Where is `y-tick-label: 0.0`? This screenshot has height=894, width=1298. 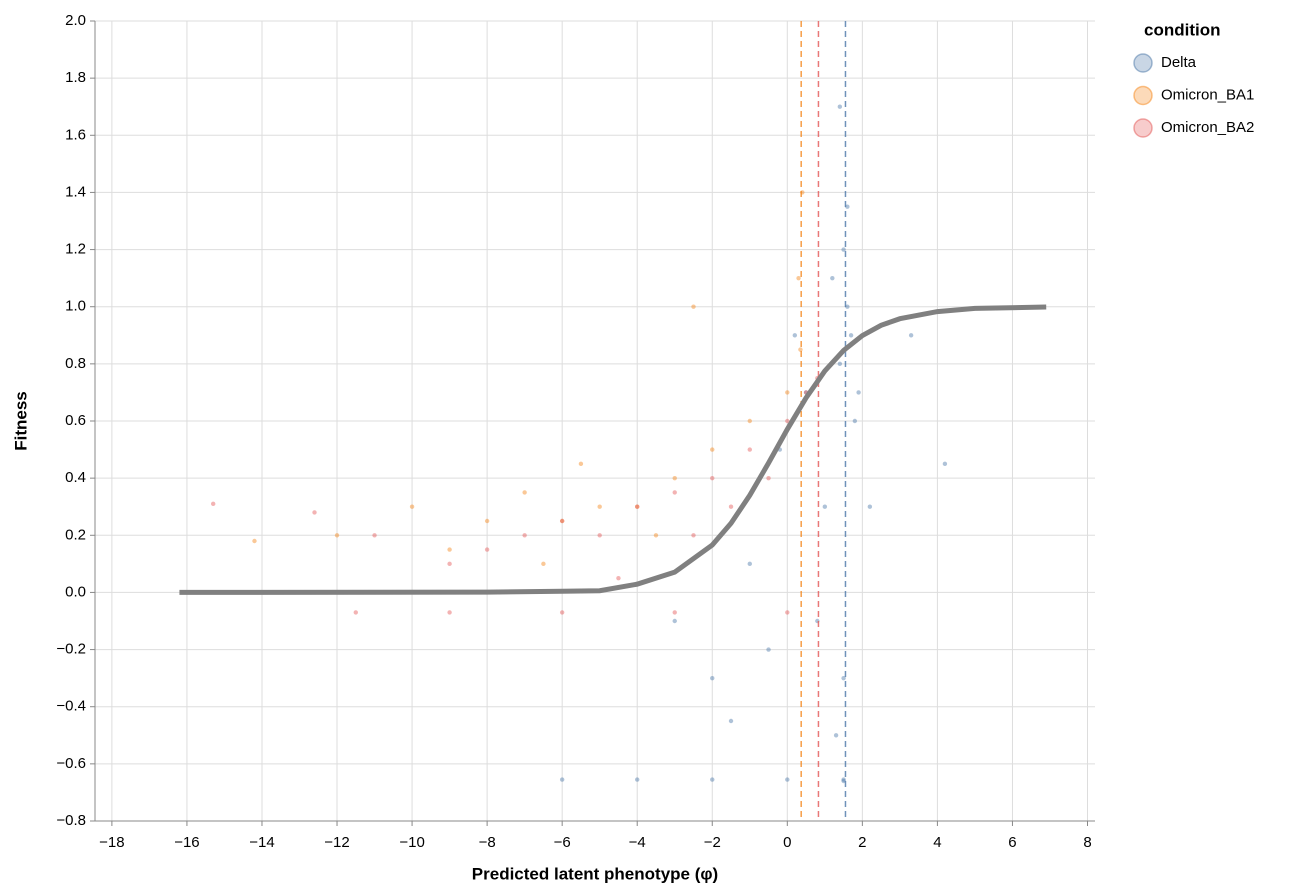 y-tick-label: 0.0 is located at coordinates (75, 591).